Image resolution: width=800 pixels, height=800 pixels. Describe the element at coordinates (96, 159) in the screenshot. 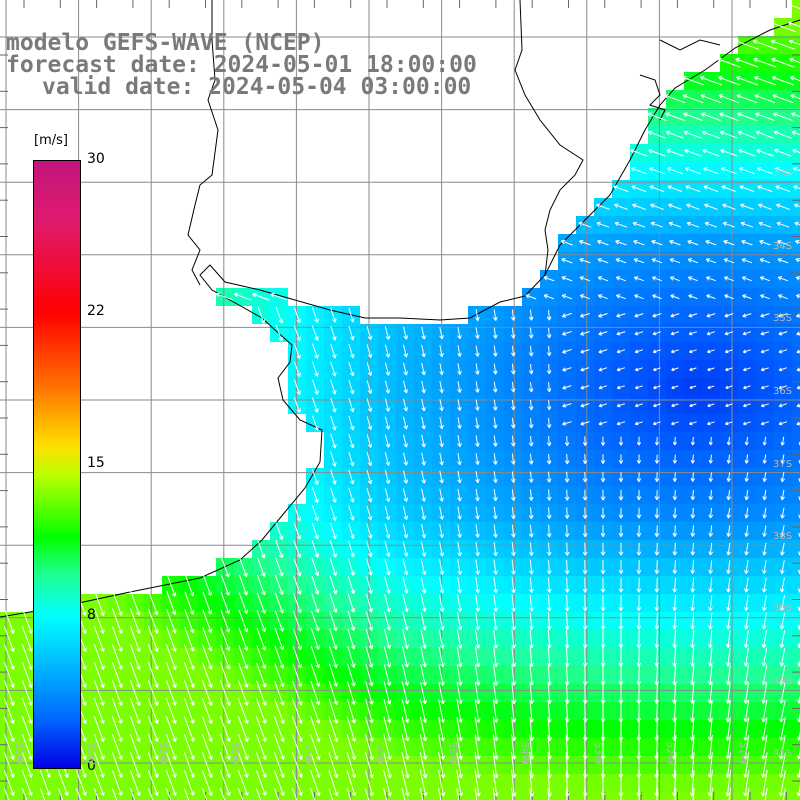

I see `legend-tick-30: 30` at that location.